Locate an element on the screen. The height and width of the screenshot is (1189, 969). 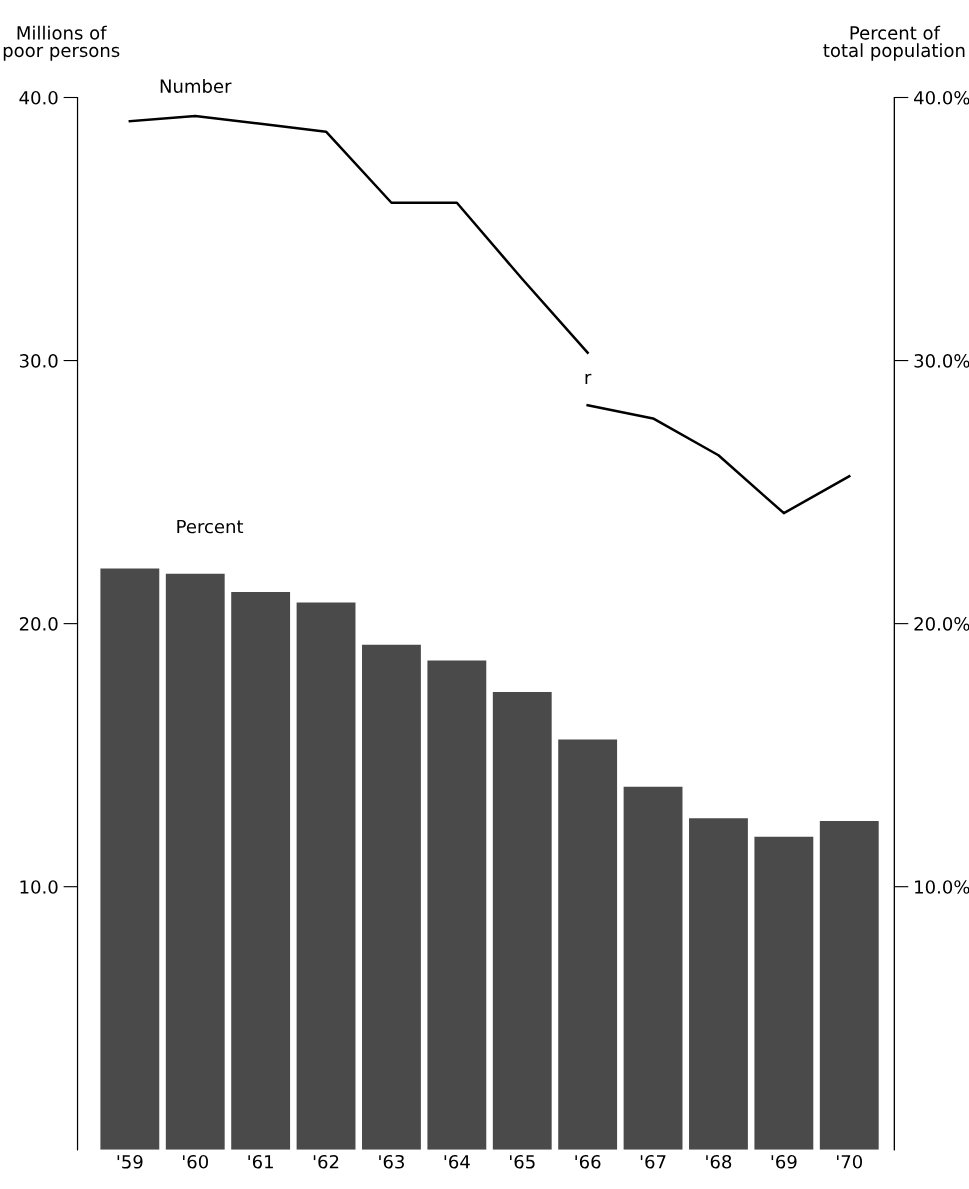
x-tick-label: '61 is located at coordinates (260, 1161).